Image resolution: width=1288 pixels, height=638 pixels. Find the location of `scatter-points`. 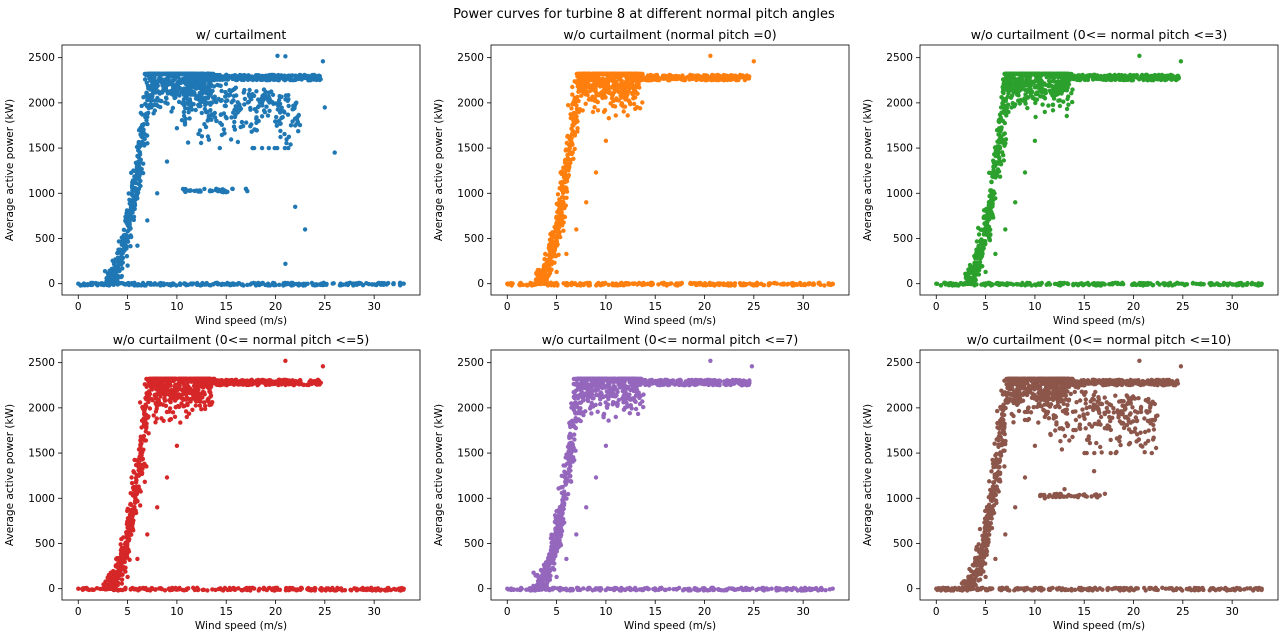

scatter-points is located at coordinates (670, 170).